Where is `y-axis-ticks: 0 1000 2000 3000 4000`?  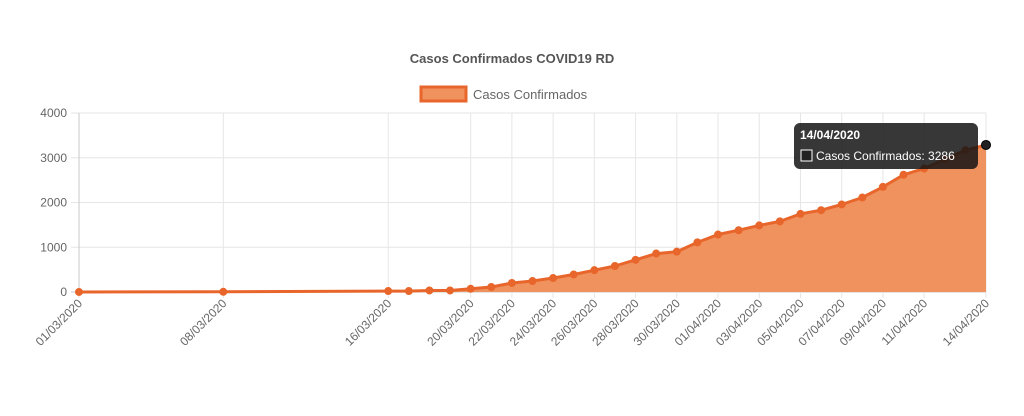
y-axis-ticks: 0 1000 2000 3000 4000 is located at coordinates (53, 202).